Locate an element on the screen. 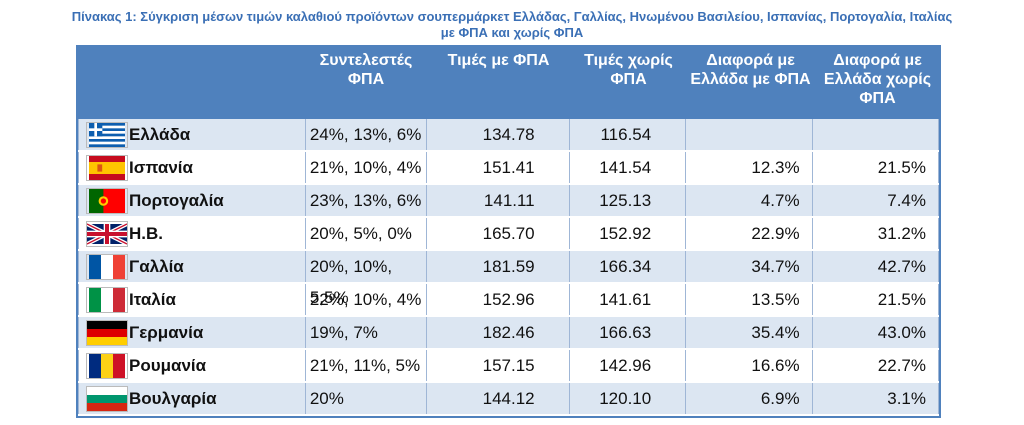  france-flag-icon is located at coordinates (107, 266).